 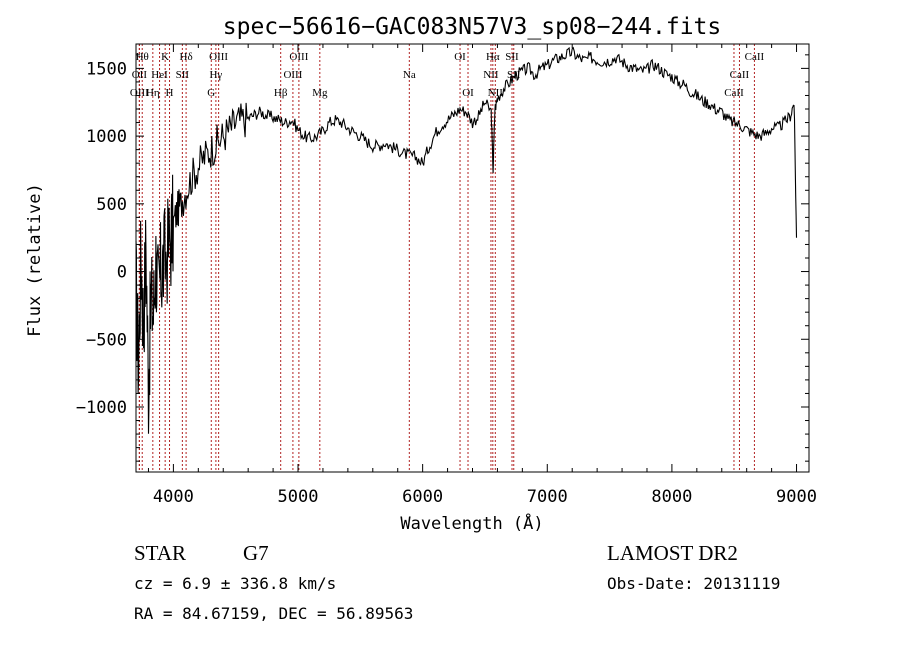 I want to click on y-tick-label: −1000, so click(x=101, y=408).